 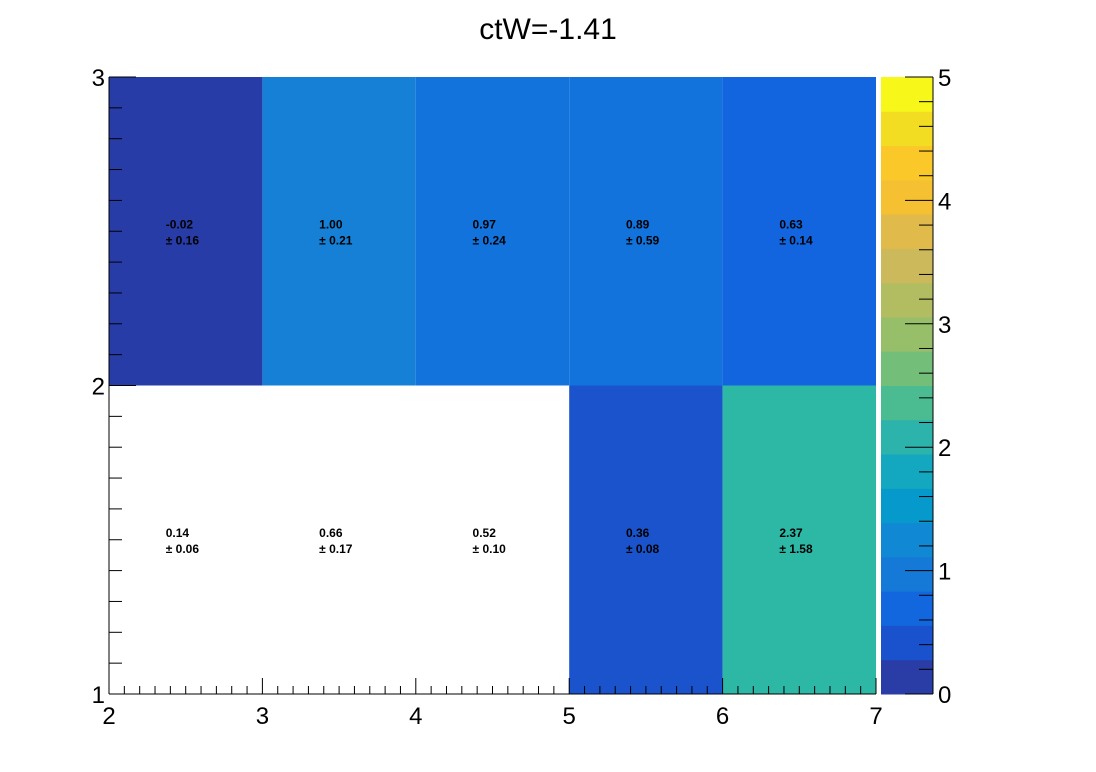 I want to click on y-tick-label: 2, so click(x=98, y=387).